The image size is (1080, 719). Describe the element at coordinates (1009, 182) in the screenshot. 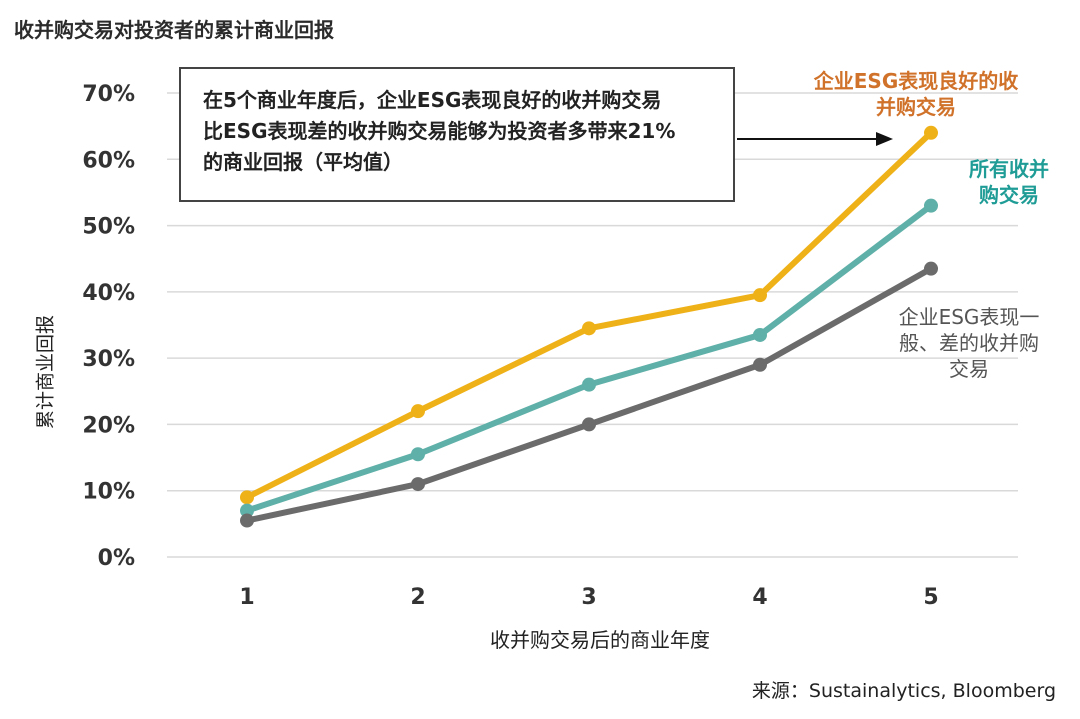

I see `series-label-all: 所有收并 购交易` at that location.